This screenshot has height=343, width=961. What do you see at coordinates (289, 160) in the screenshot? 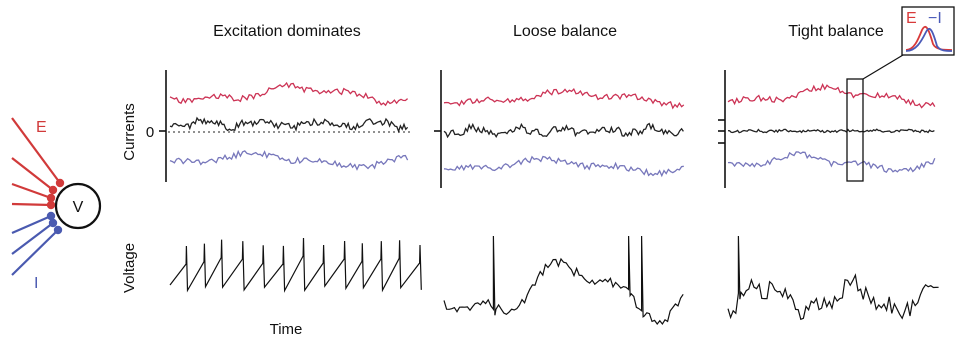
I see `inhibitory-current-trace-excitation` at bounding box center [289, 160].